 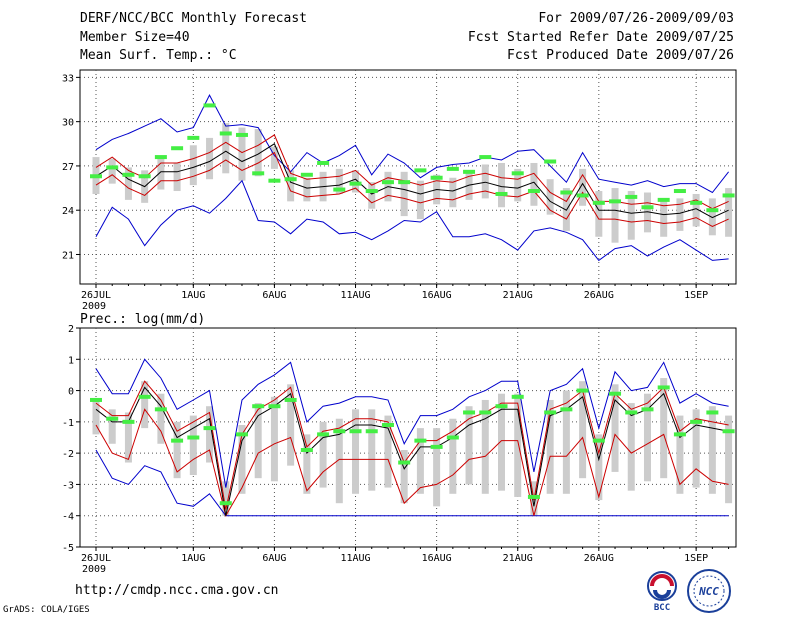 I want to click on mean-line, so click(x=412, y=181).